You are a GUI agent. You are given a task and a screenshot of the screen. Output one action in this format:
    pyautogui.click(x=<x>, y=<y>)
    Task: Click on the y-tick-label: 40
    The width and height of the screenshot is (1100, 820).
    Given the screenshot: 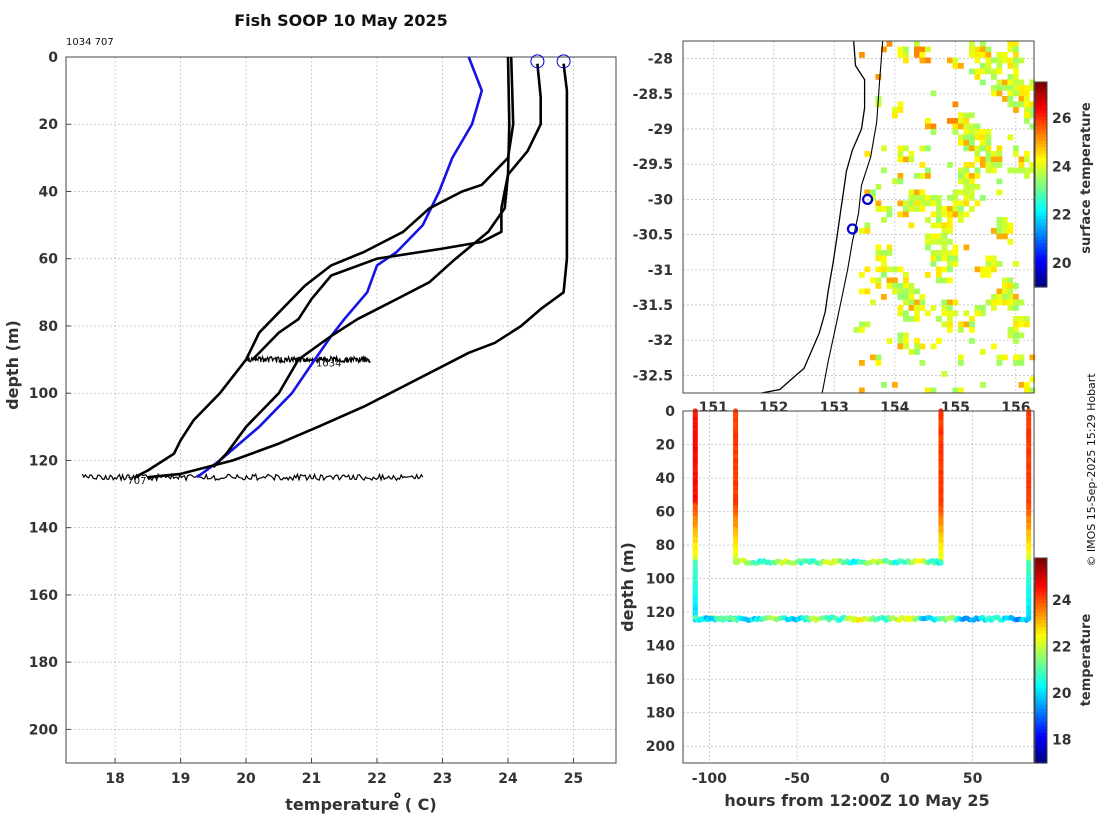 What is the action you would take?
    pyautogui.click(x=49, y=192)
    